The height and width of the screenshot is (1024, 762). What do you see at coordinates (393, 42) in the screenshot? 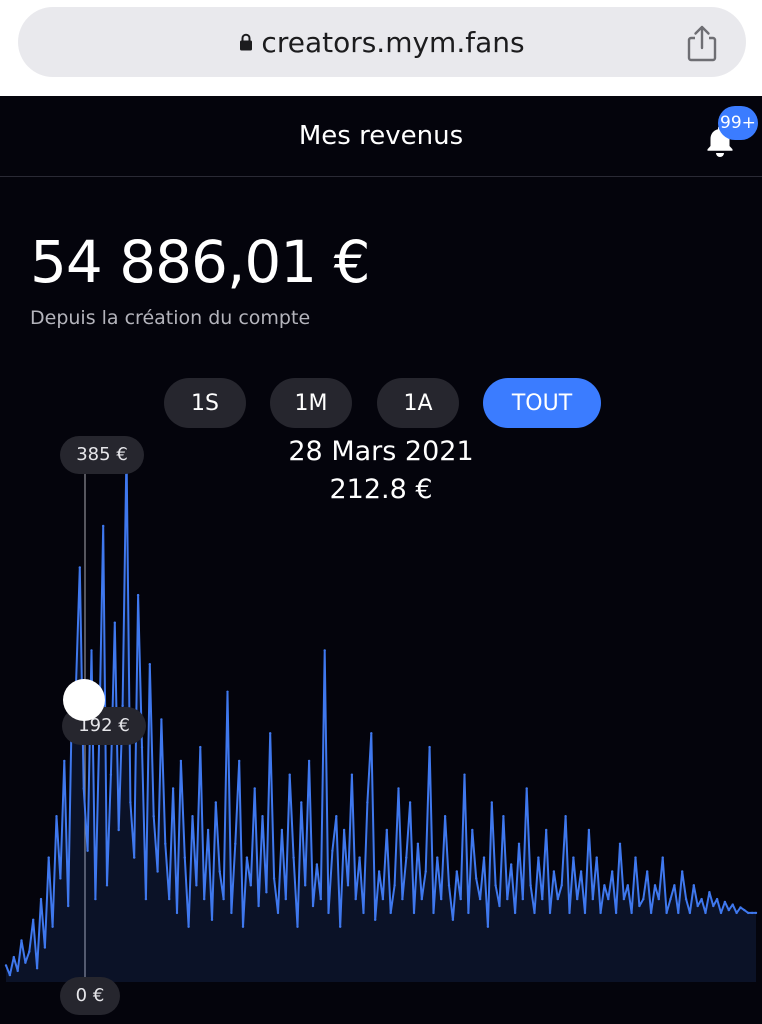
I see `url-text: creators.mym.fans` at bounding box center [393, 42].